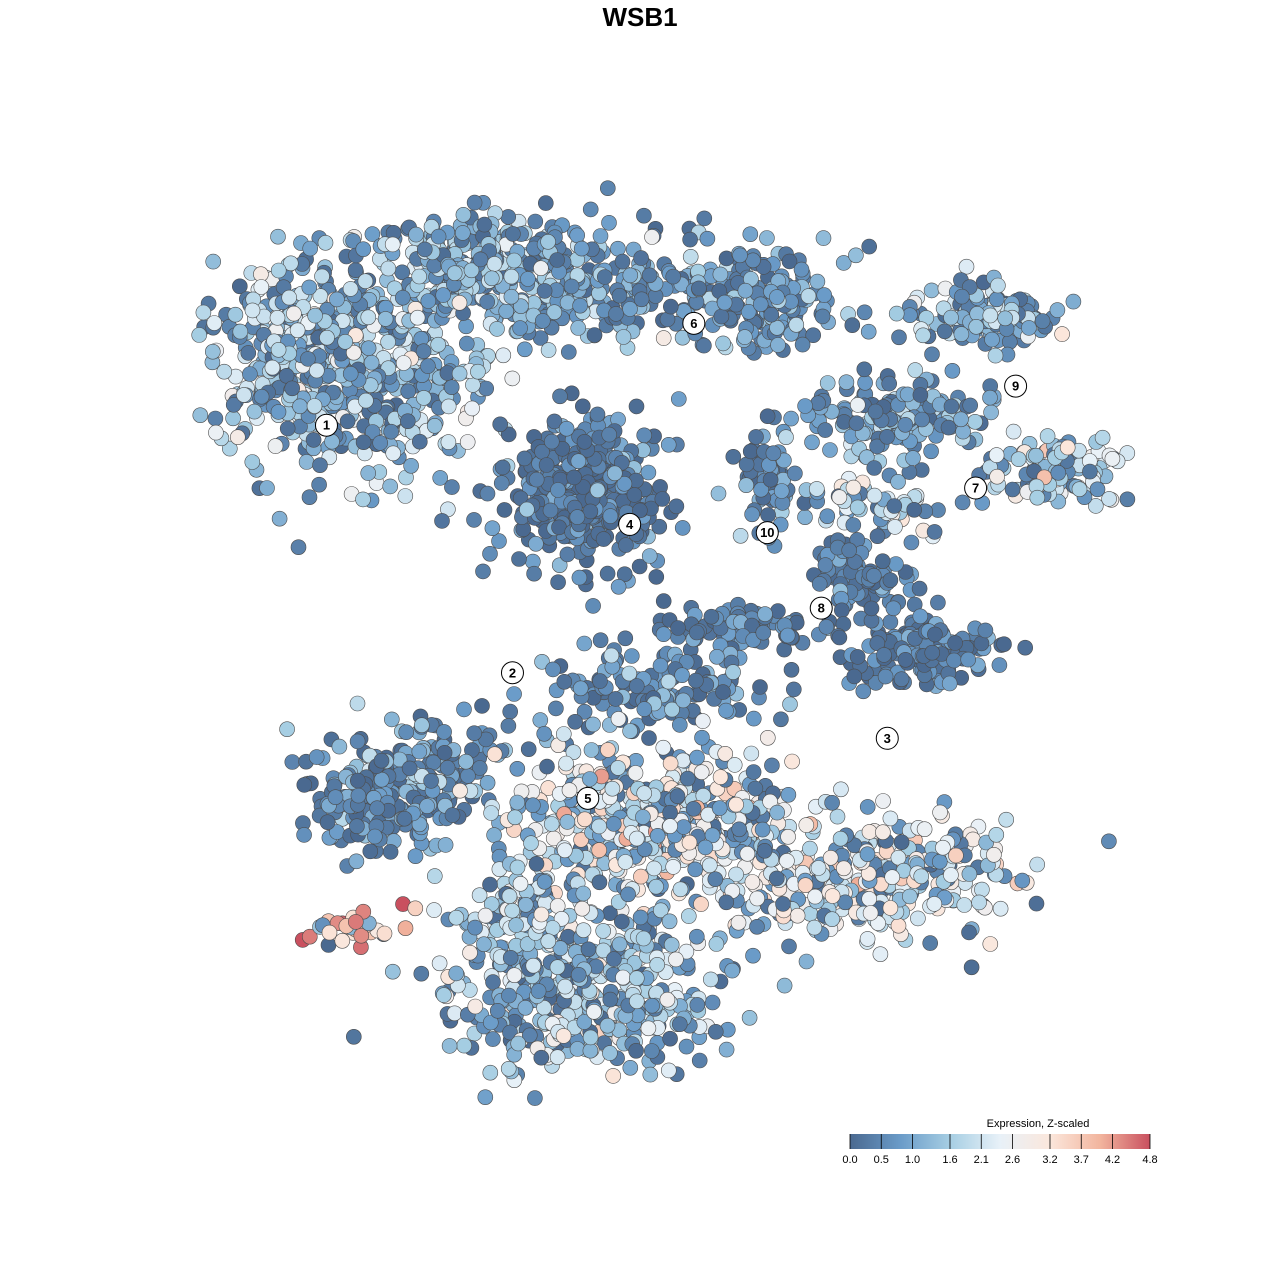  What do you see at coordinates (1016, 386) in the screenshot?
I see `cluster-label-9: 9` at bounding box center [1016, 386].